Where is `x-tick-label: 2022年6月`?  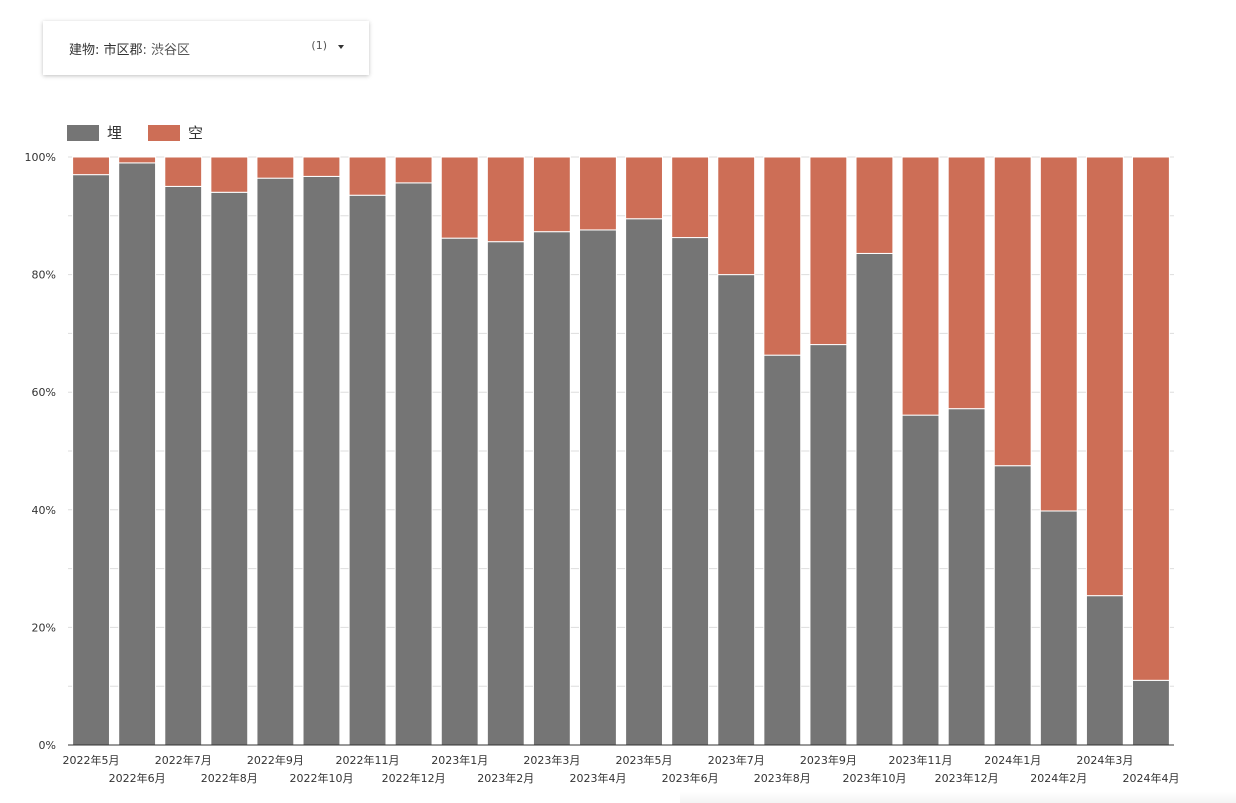 x-tick-label: 2022年6月 is located at coordinates (137, 778).